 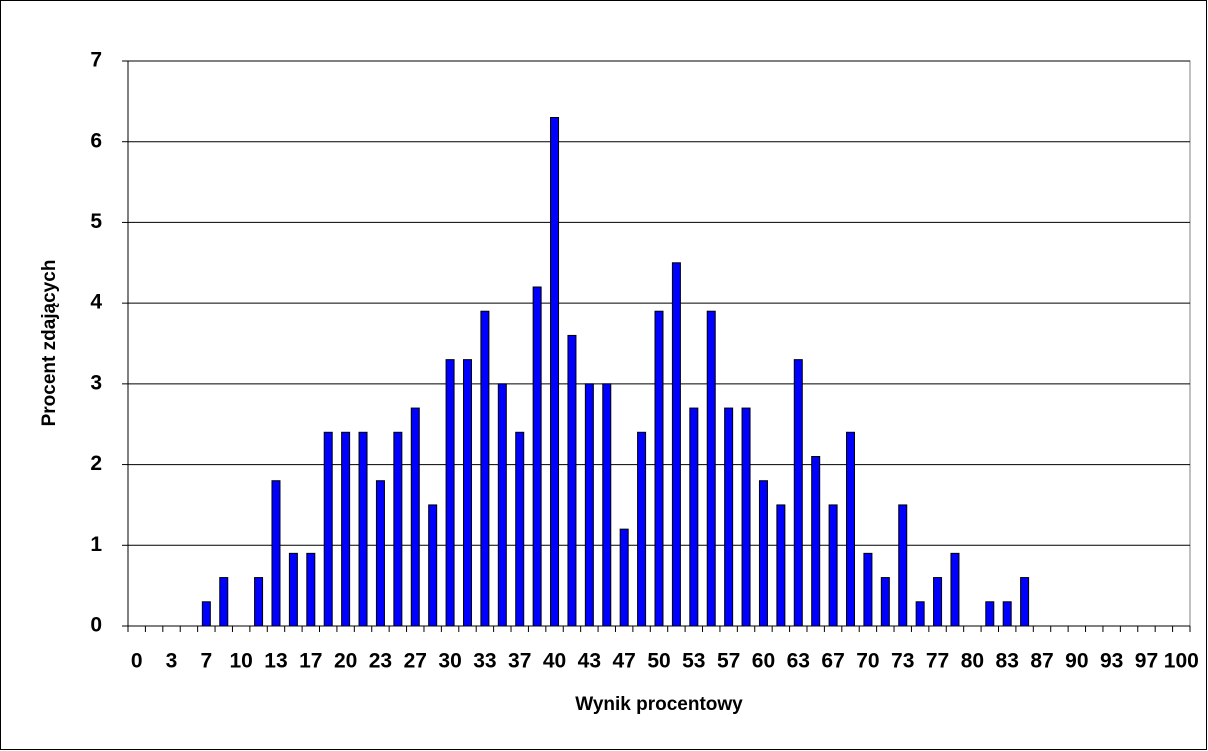 What do you see at coordinates (240, 661) in the screenshot?
I see `x-tick-label: 10` at bounding box center [240, 661].